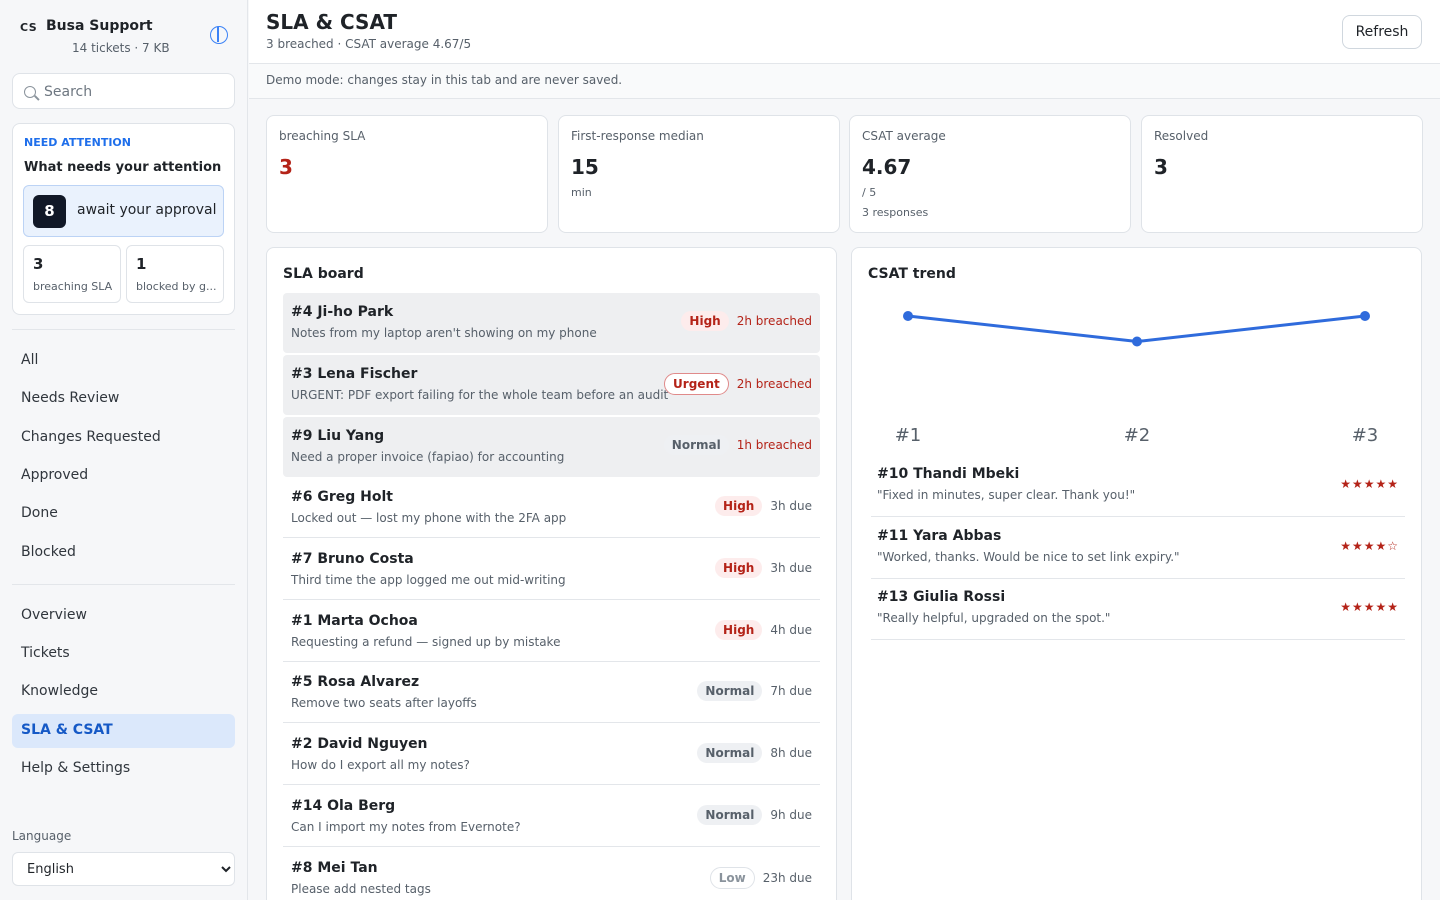  Describe the element at coordinates (141, 264) in the screenshot. I see `blocked-count: 1` at that location.